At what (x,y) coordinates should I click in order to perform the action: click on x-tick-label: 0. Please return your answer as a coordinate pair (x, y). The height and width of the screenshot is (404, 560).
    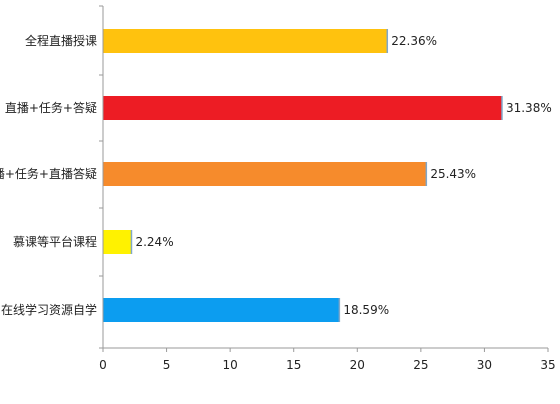
    Looking at the image, I should click on (103, 365).